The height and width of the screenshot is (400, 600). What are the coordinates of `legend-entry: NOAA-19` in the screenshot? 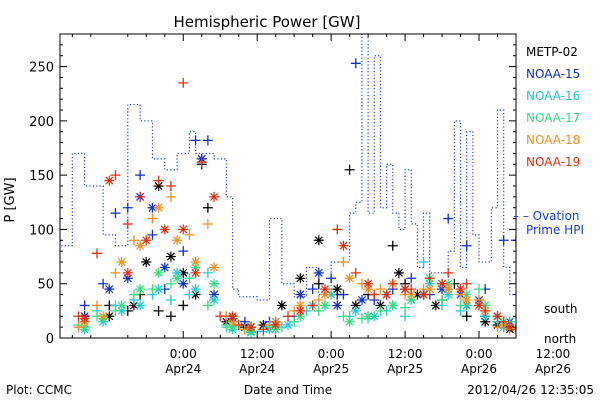 It's located at (553, 162).